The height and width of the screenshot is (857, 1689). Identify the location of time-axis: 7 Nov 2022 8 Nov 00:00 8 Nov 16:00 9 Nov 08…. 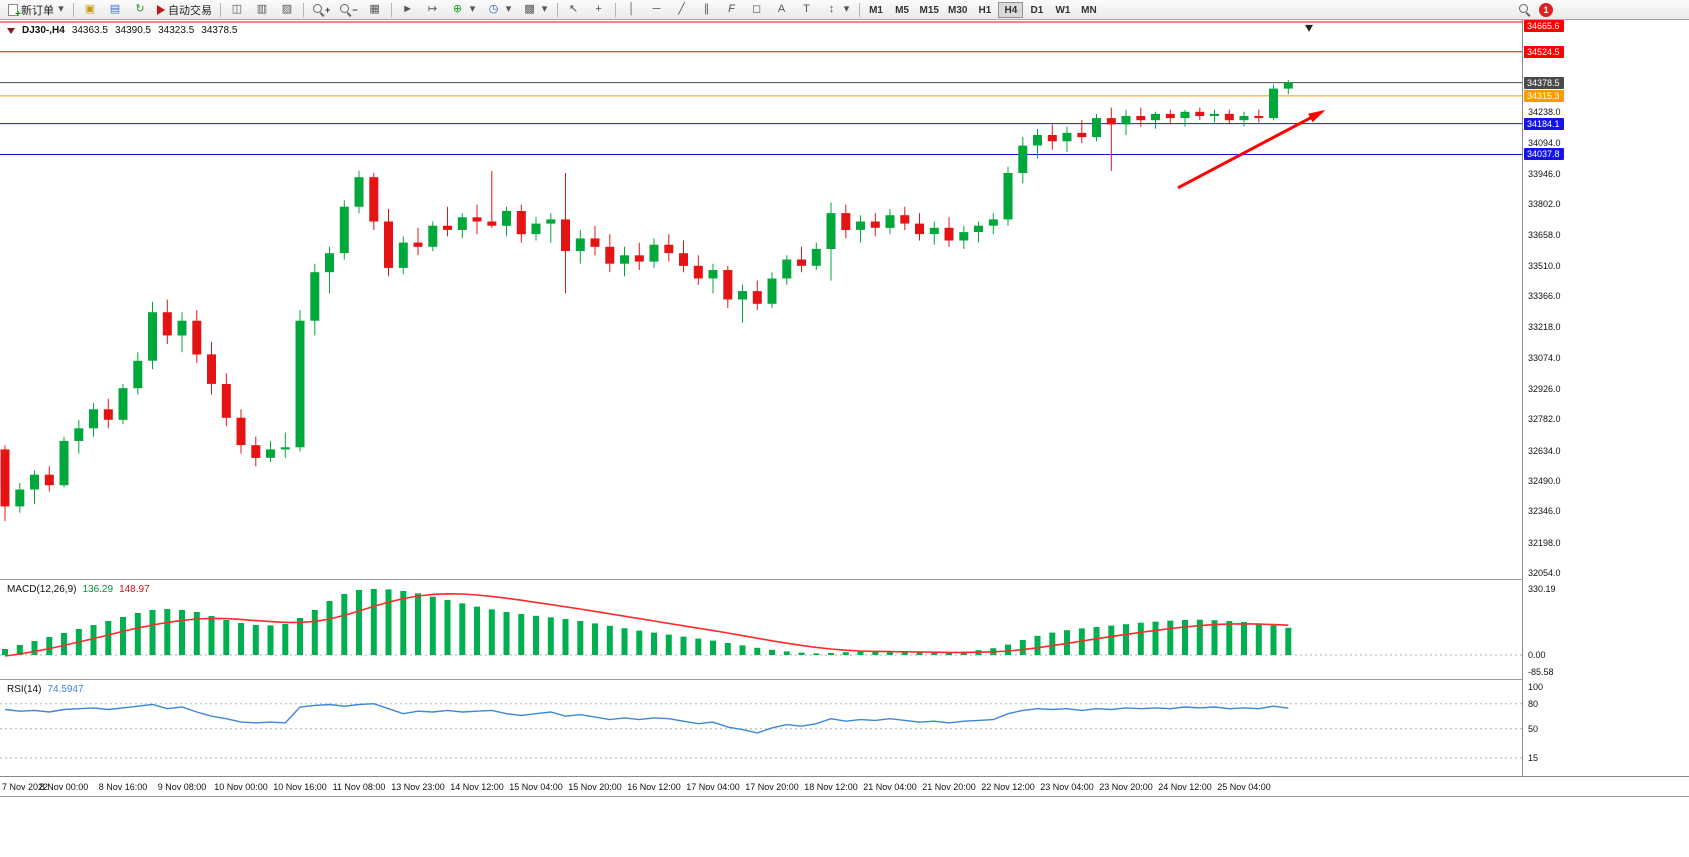
(844, 786).